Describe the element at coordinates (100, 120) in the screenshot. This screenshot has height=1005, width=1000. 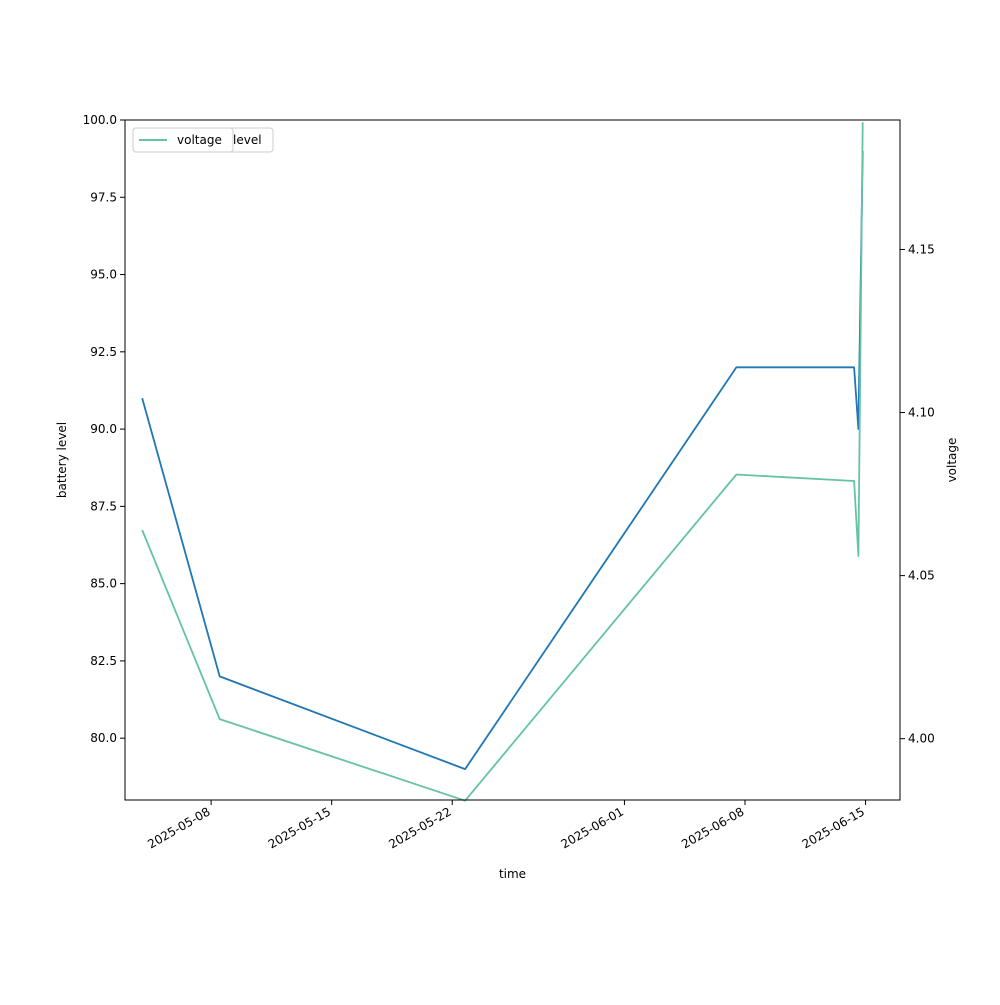
I see `y-left-tick-label: 100.0` at that location.